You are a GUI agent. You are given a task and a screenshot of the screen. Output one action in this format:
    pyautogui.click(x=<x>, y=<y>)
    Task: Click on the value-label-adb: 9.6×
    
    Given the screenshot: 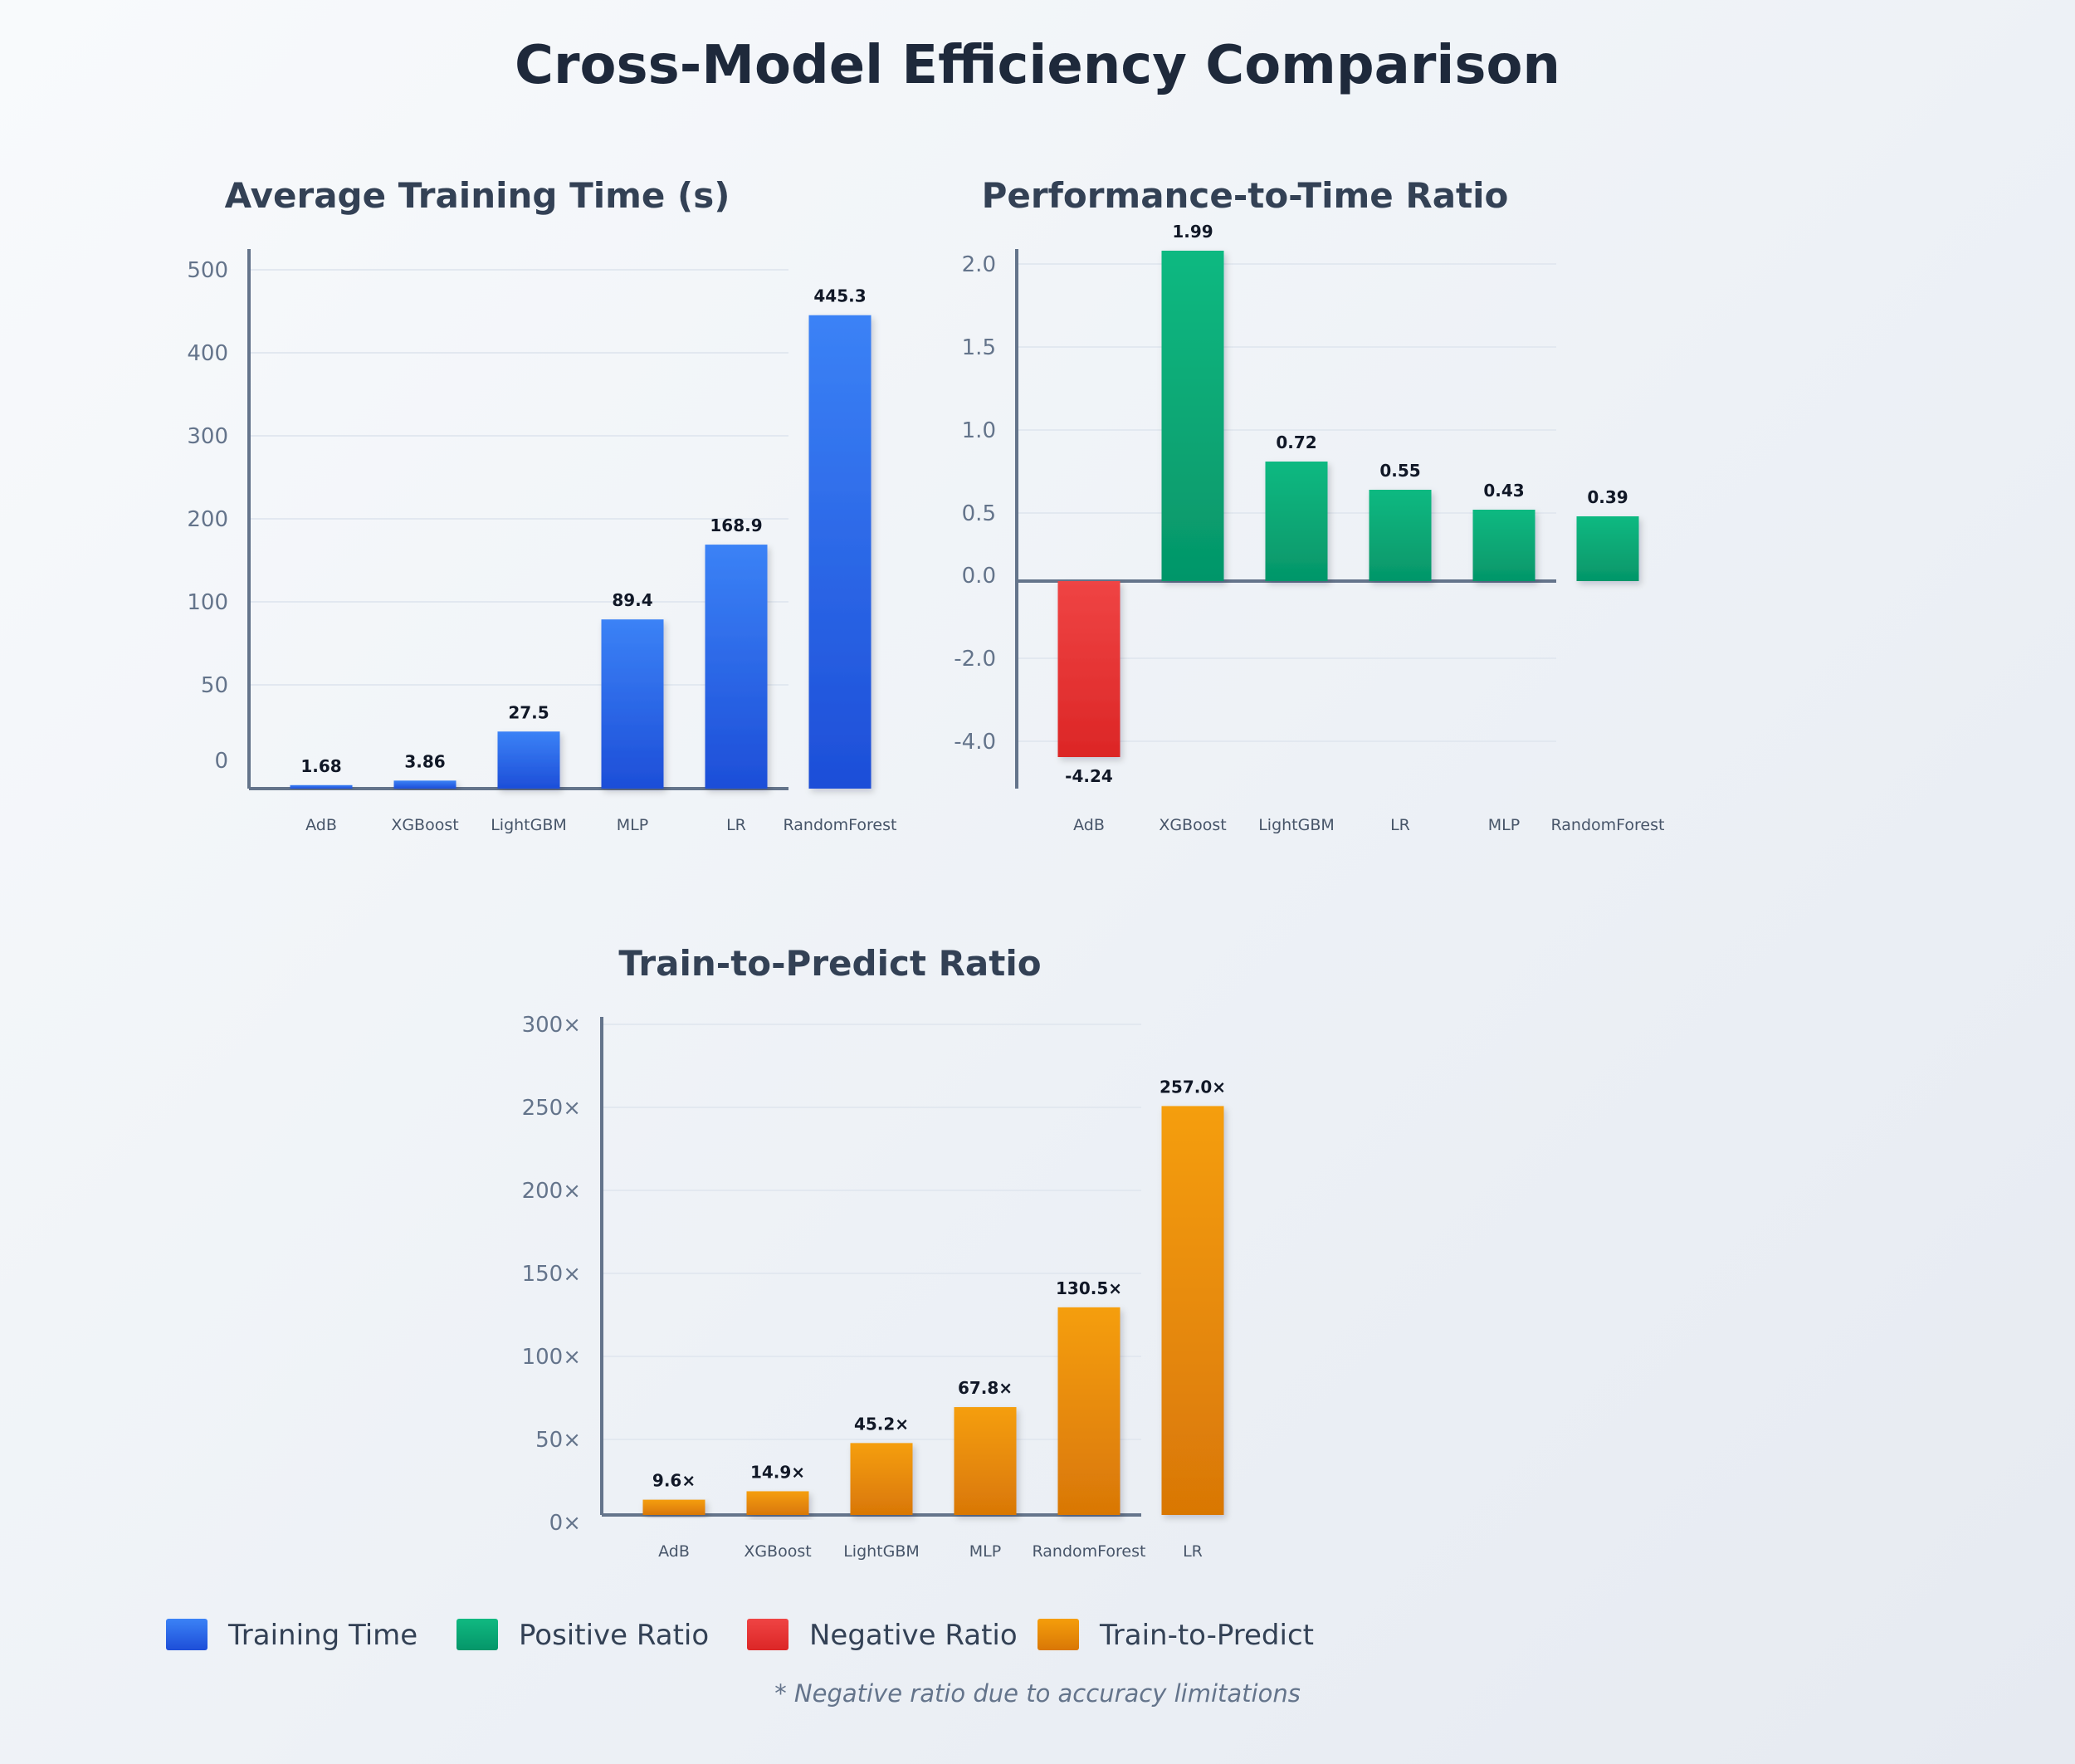 What is the action you would take?
    pyautogui.click(x=674, y=1481)
    